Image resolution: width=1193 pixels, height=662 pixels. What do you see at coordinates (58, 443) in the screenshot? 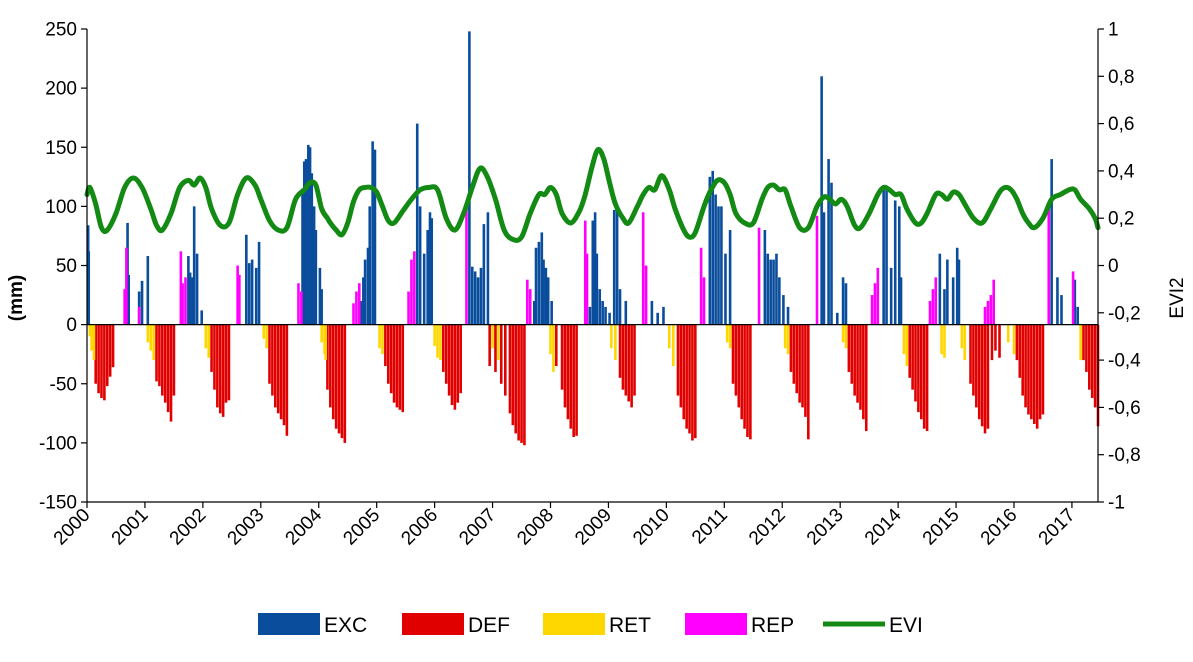
I see `y-left-tick-label: -100` at bounding box center [58, 443].